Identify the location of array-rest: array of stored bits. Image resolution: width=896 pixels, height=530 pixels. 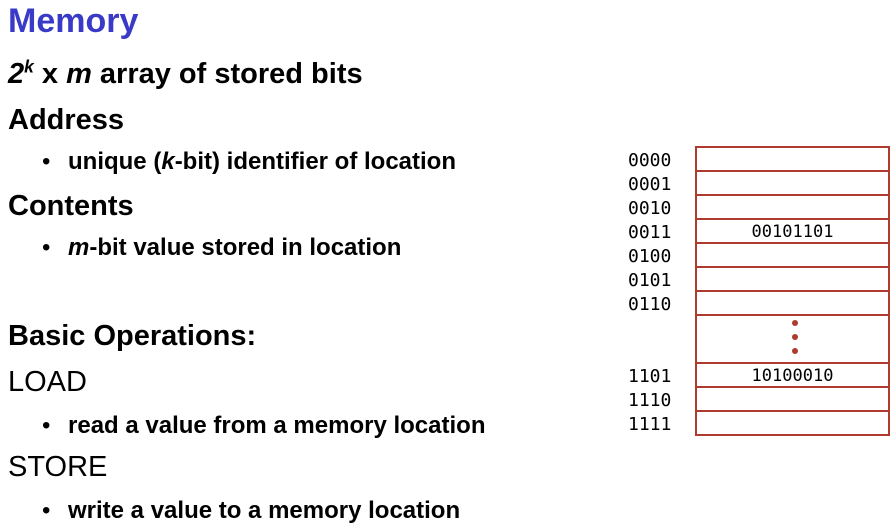
(227, 74).